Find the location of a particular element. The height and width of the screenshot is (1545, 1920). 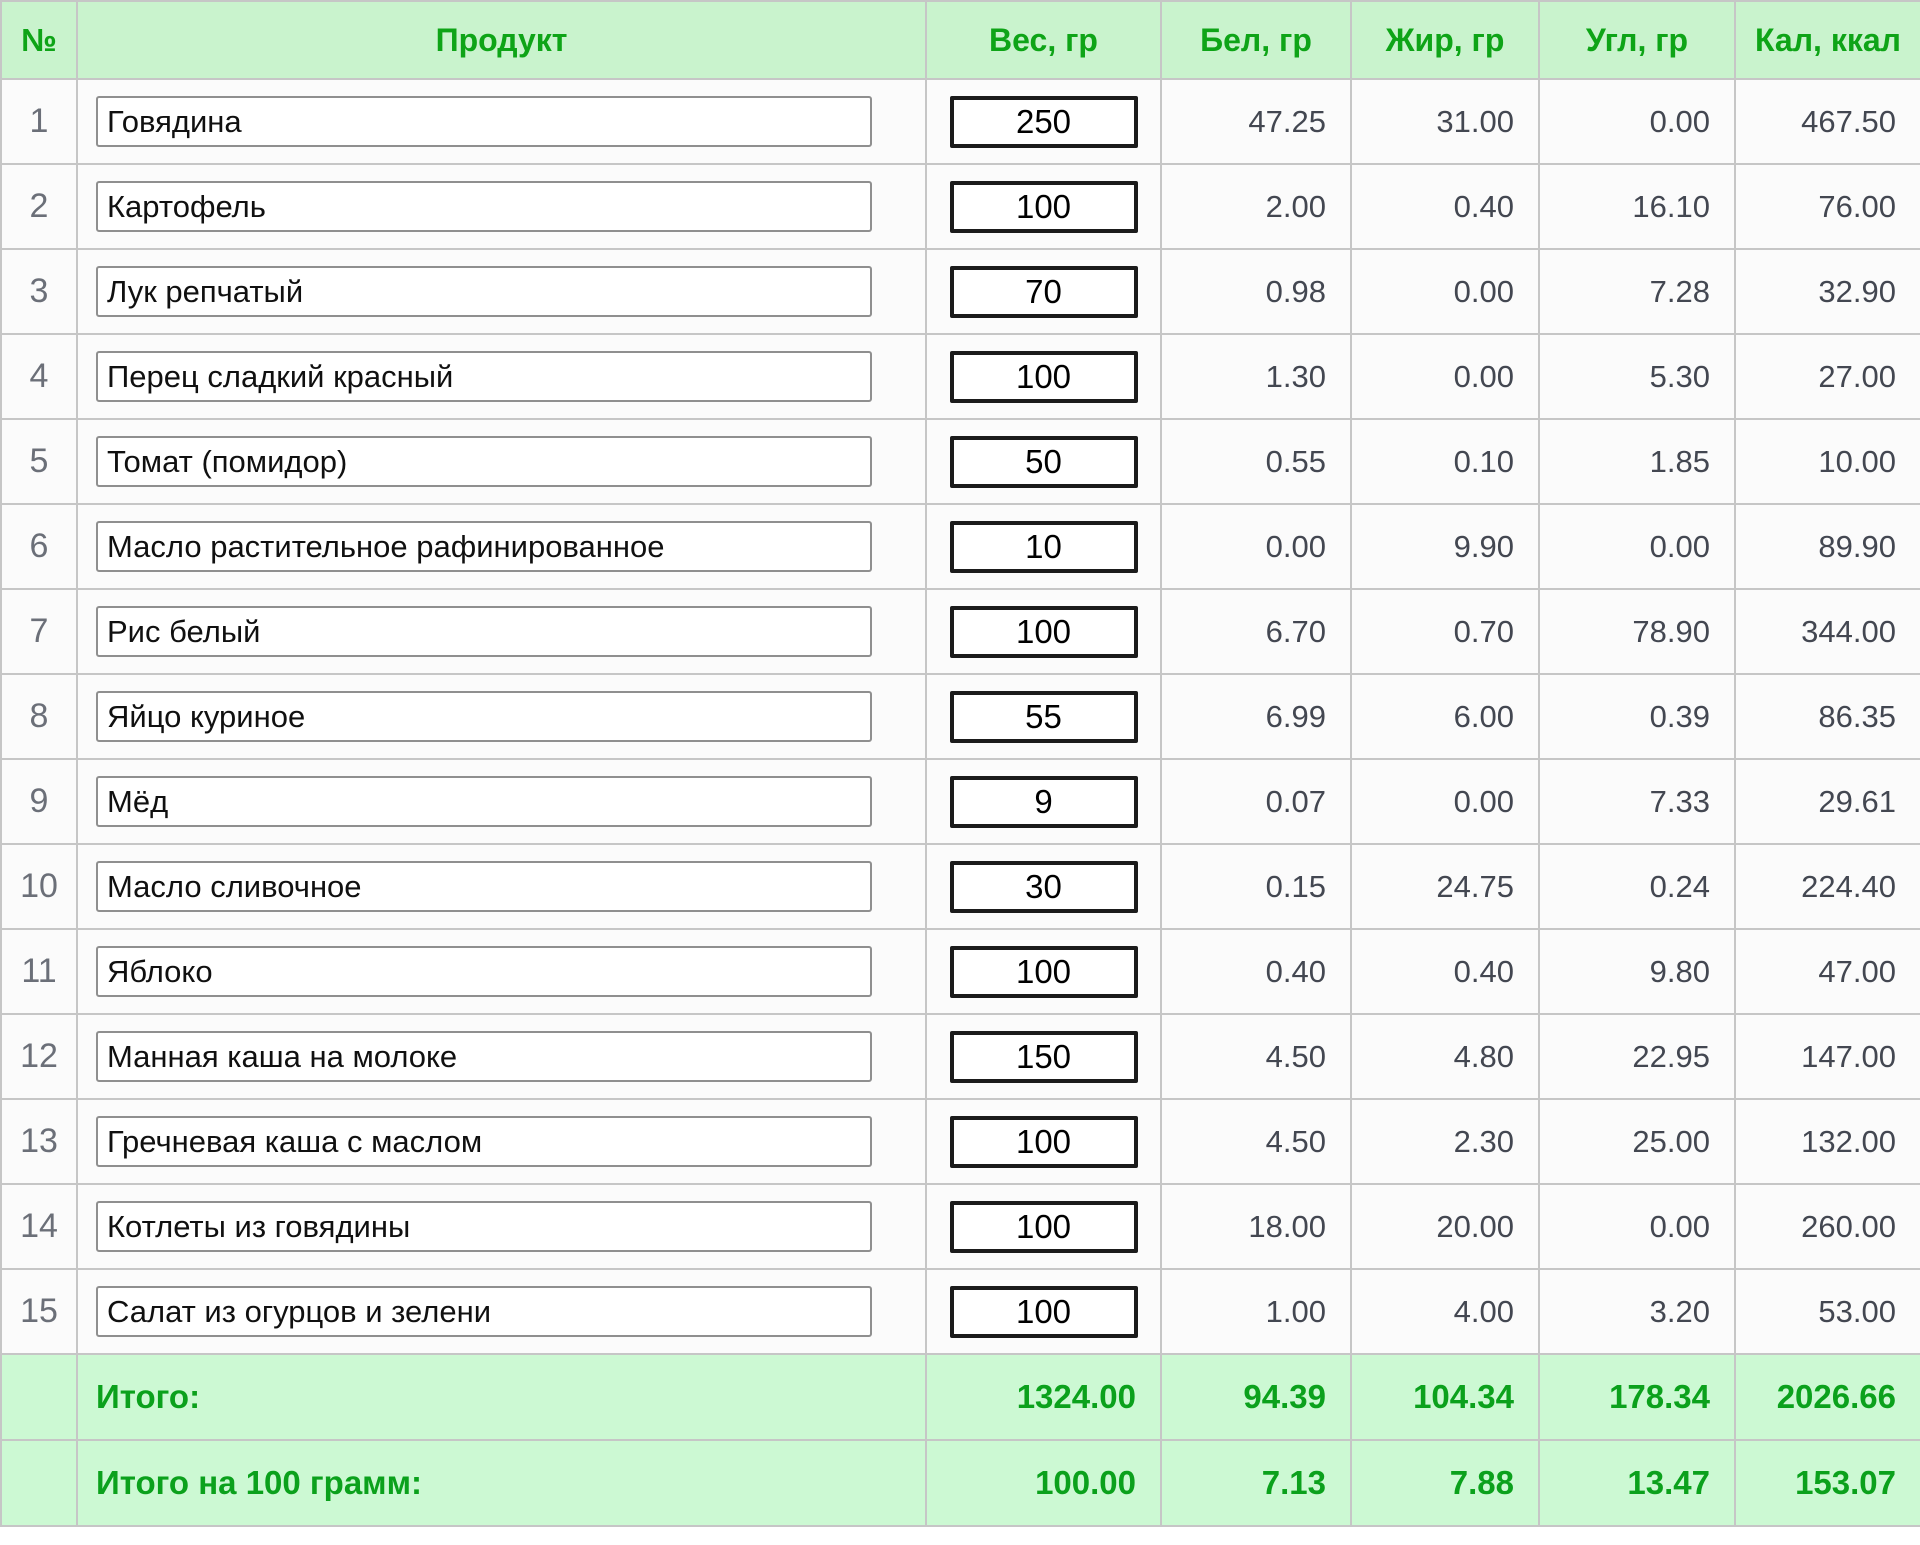

product-row: 4 1.30 0.00 5.30 27.00 is located at coordinates (960, 376).